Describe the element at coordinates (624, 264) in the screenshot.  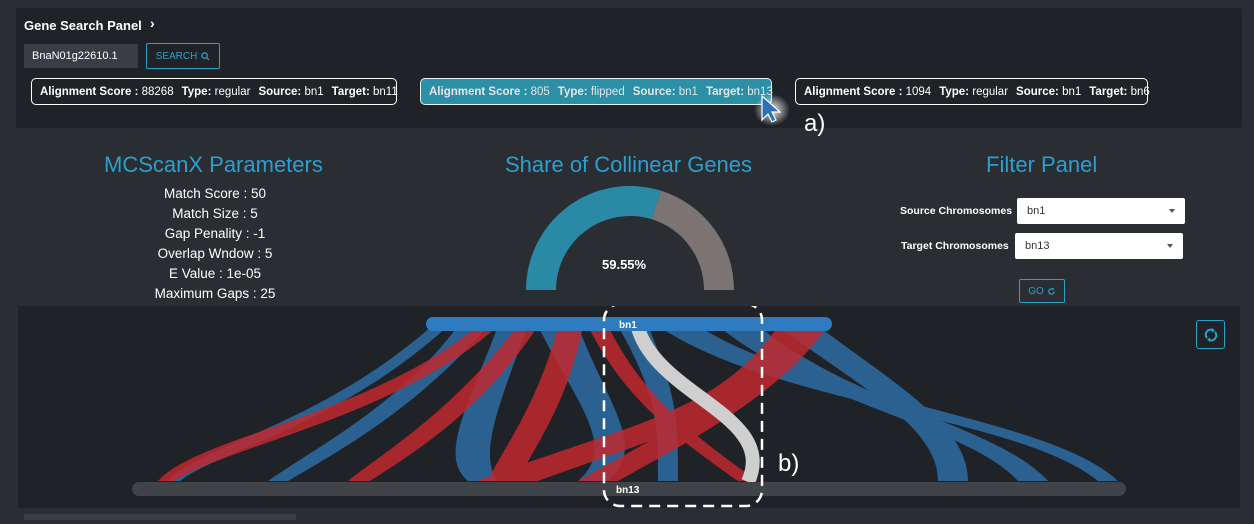
I see `share-percent: 59.55%` at that location.